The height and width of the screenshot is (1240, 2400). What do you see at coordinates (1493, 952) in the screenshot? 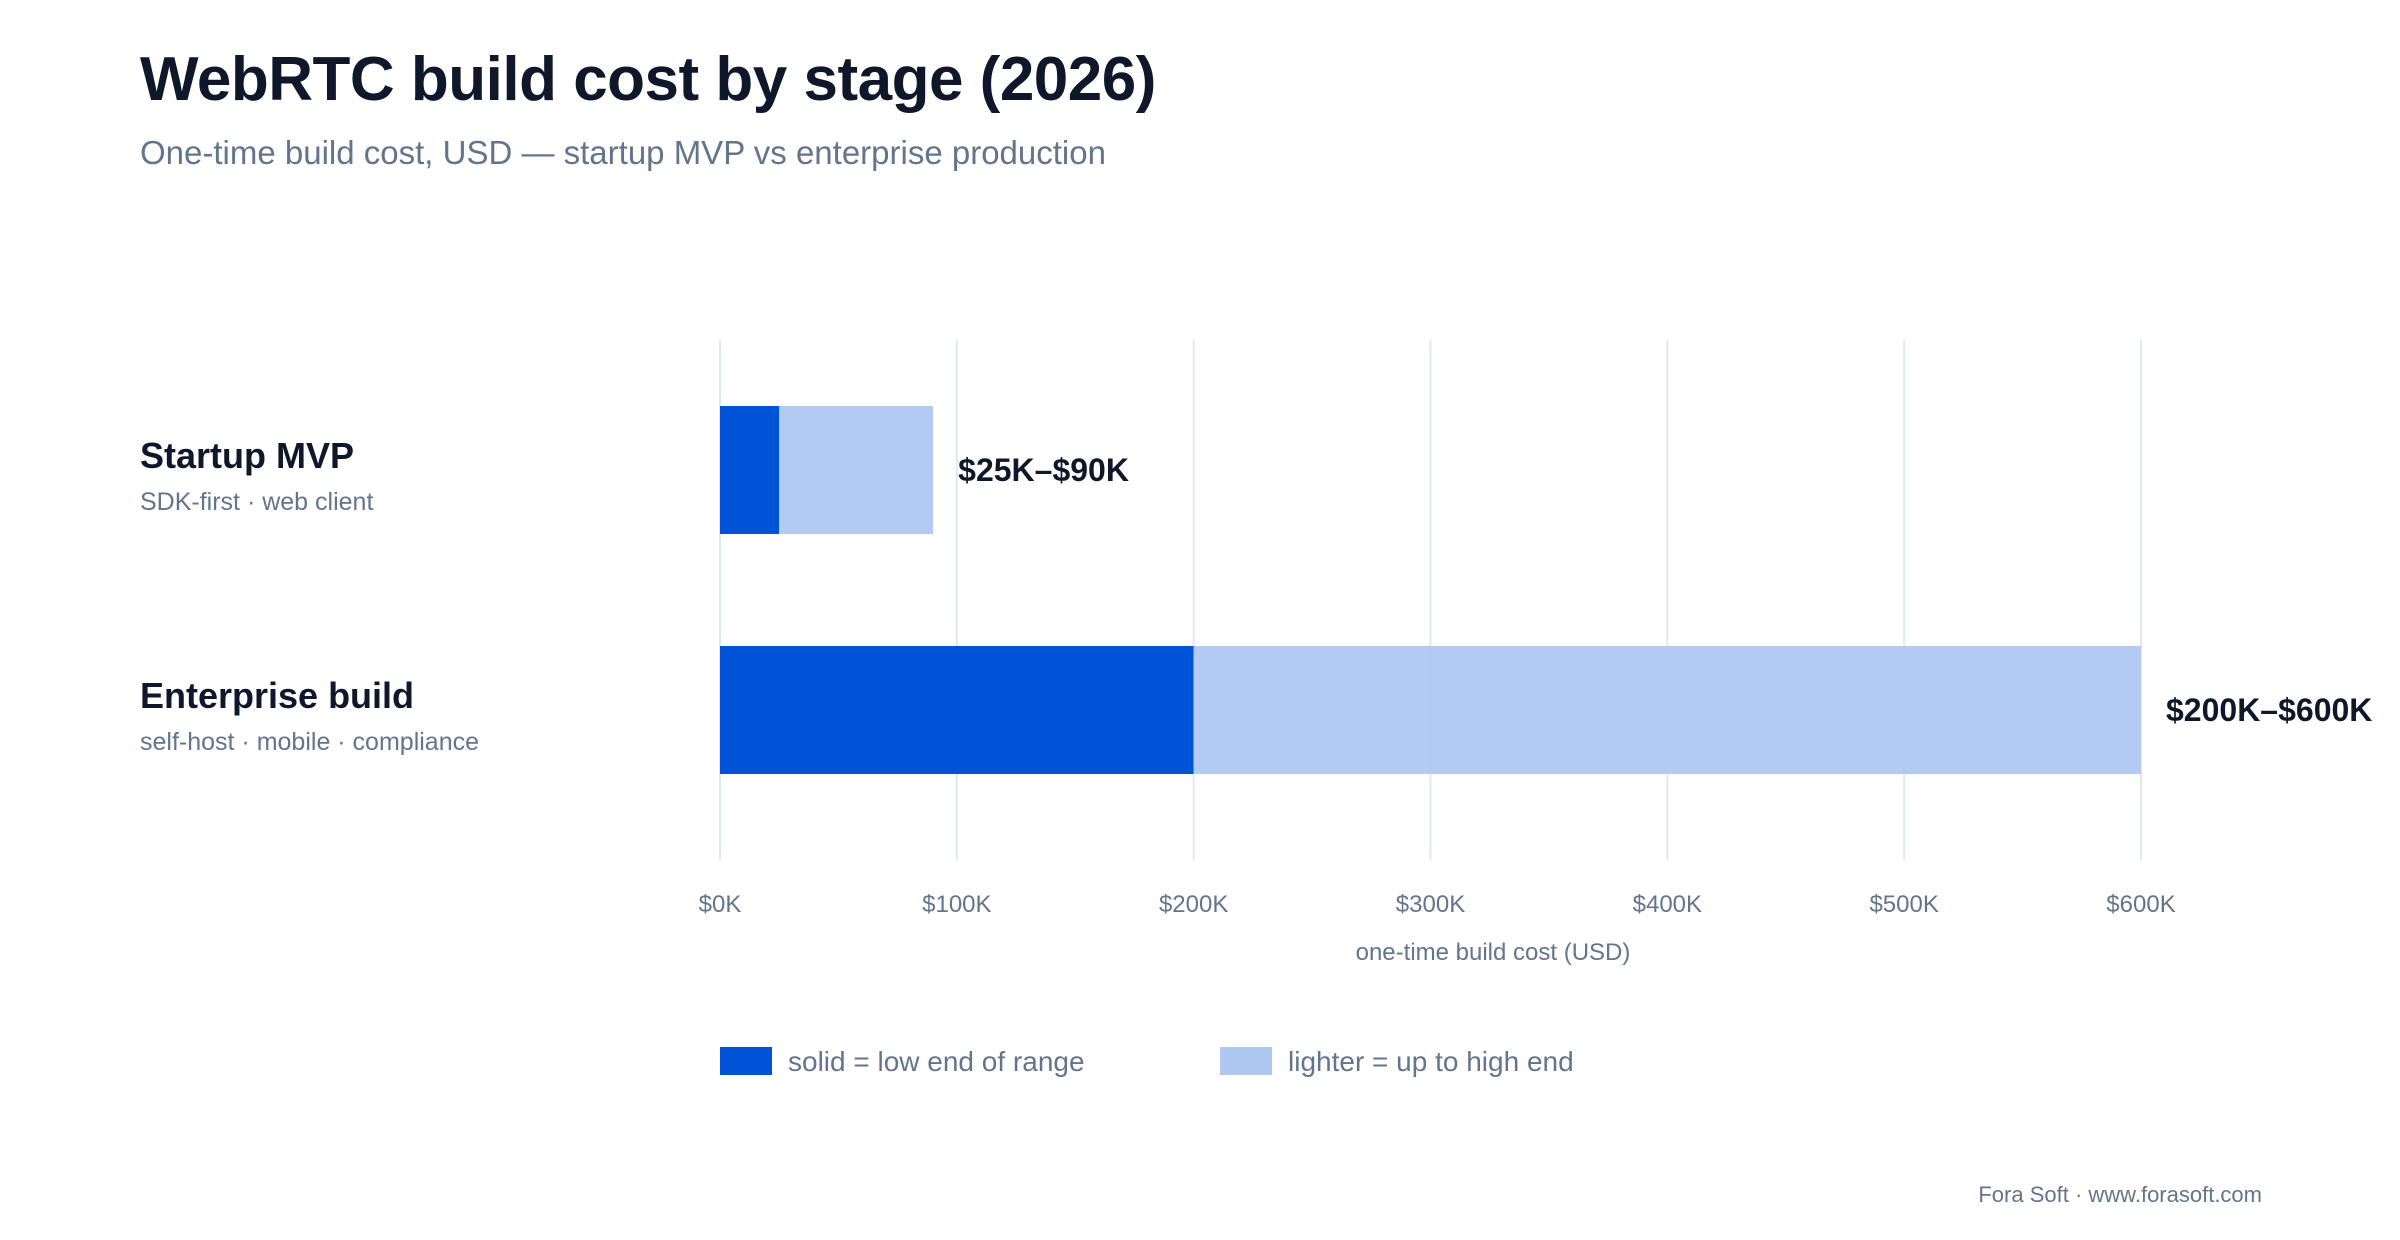
I see `x-axis-label: one-time build cost (USD)` at bounding box center [1493, 952].